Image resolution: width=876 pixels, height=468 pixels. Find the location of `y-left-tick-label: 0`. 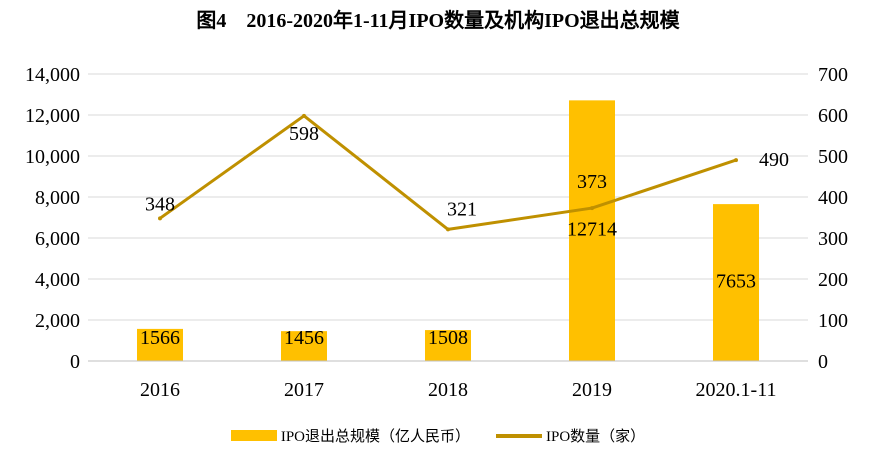

y-left-tick-label: 0 is located at coordinates (75, 362).